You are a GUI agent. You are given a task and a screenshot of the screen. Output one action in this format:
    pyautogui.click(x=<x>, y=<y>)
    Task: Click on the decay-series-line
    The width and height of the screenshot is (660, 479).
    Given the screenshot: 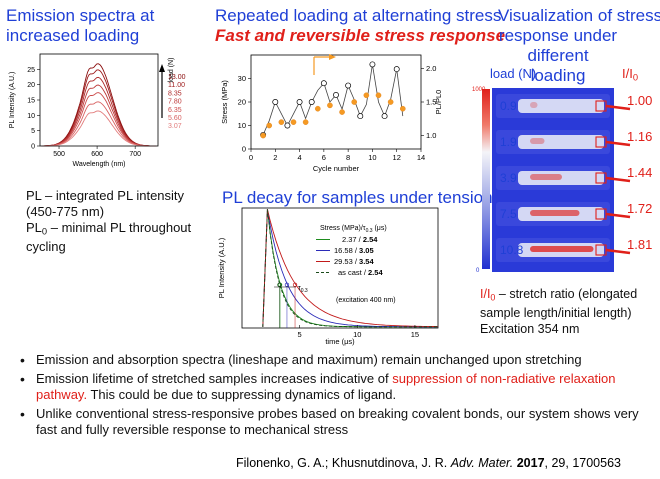 What is the action you would take?
    pyautogui.click(x=350, y=268)
    